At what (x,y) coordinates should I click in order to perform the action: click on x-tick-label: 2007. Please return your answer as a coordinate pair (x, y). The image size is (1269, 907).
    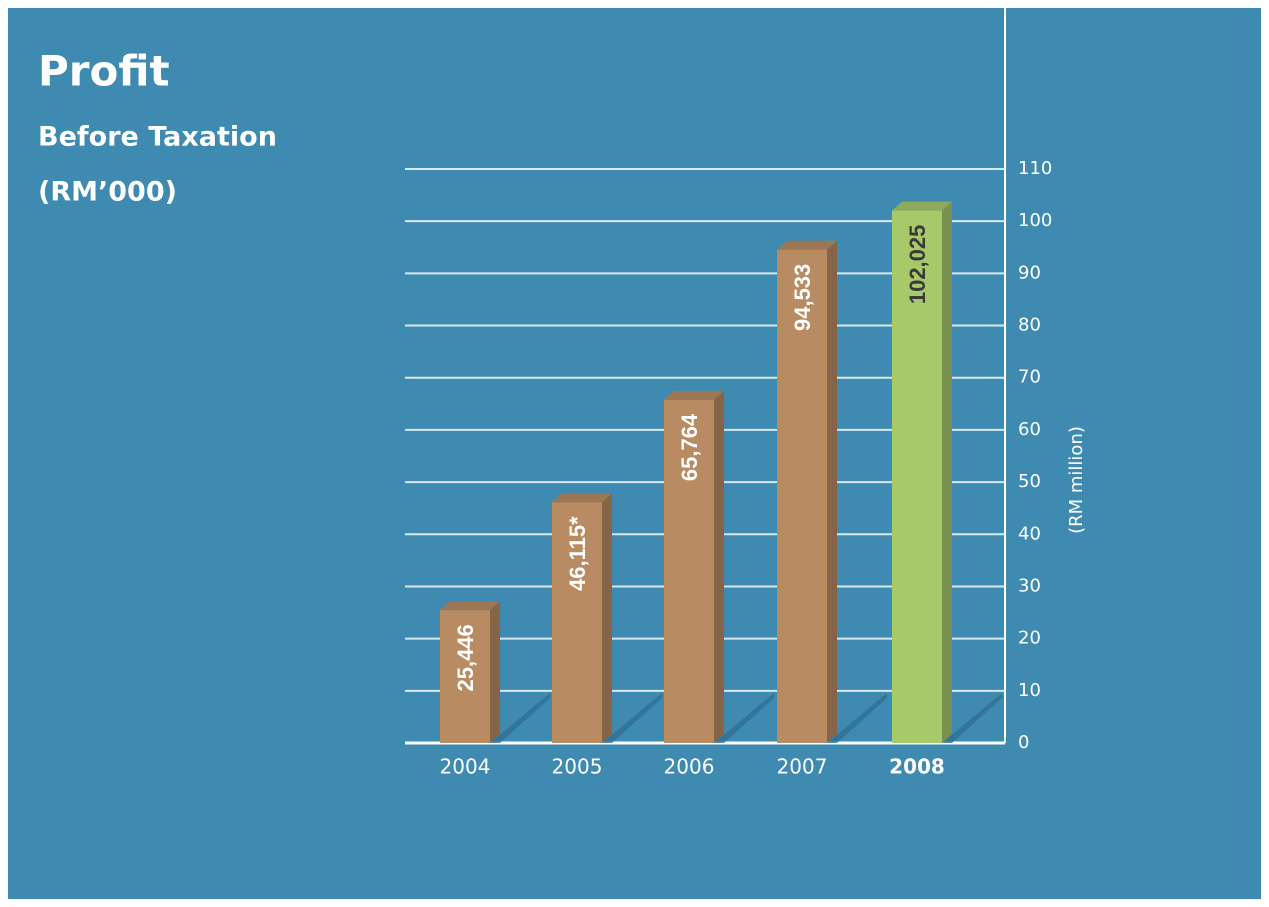
    Looking at the image, I should click on (802, 767).